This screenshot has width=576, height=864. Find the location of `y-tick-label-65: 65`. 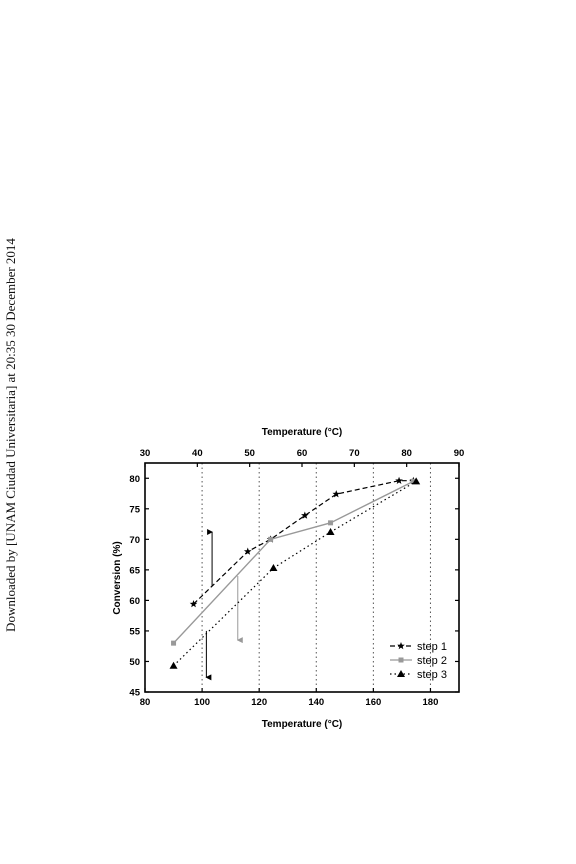

y-tick-label-65: 65 is located at coordinates (134, 570).